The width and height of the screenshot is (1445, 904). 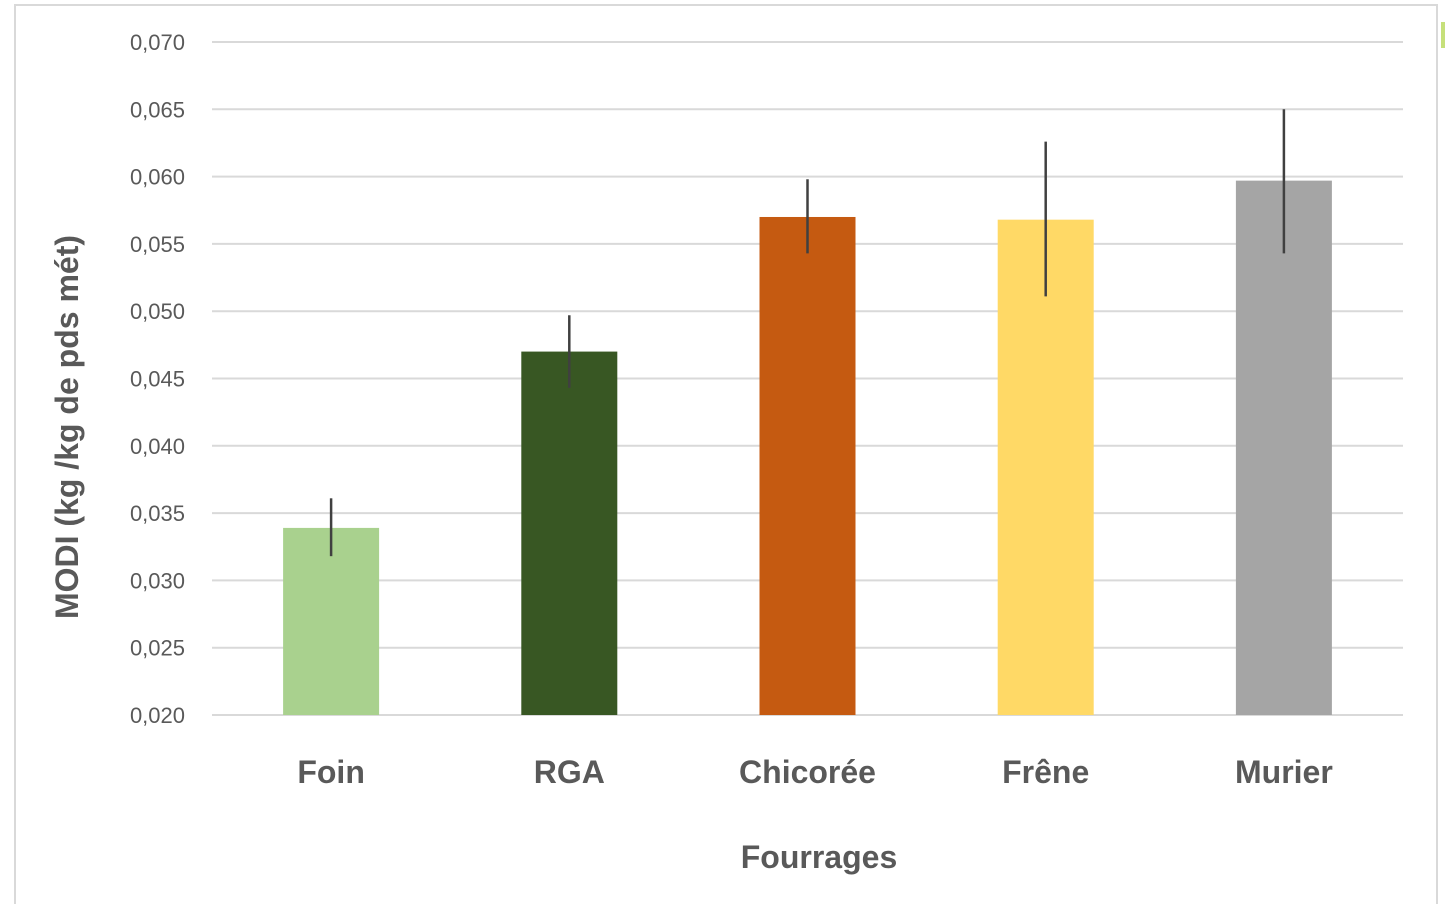 I want to click on y-tick-label: 0,030, so click(x=157, y=580).